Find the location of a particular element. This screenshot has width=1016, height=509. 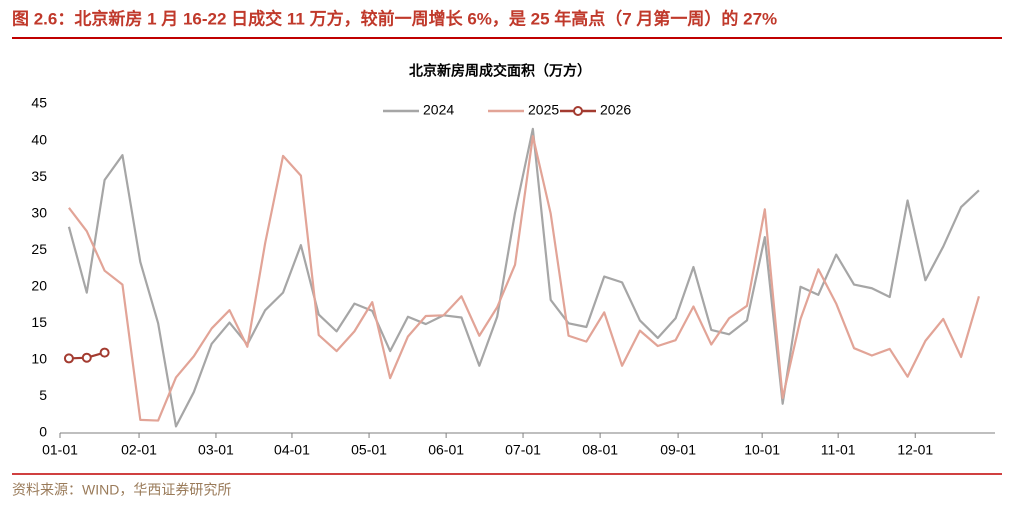

x-tick-label: 11-01 is located at coordinates (838, 450).